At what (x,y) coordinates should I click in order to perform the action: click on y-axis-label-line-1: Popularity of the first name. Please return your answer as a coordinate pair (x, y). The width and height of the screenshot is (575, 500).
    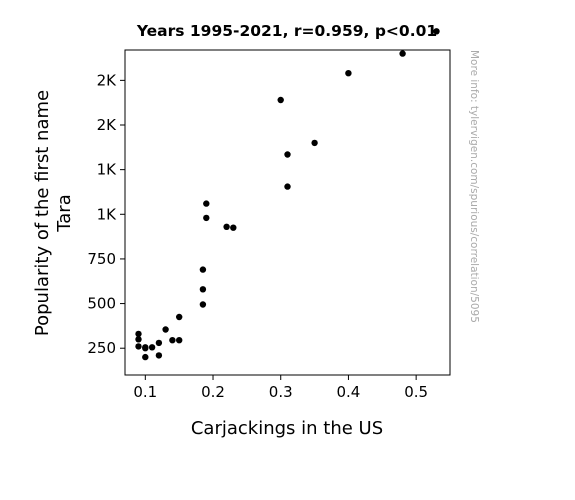
    Looking at the image, I should click on (42, 213).